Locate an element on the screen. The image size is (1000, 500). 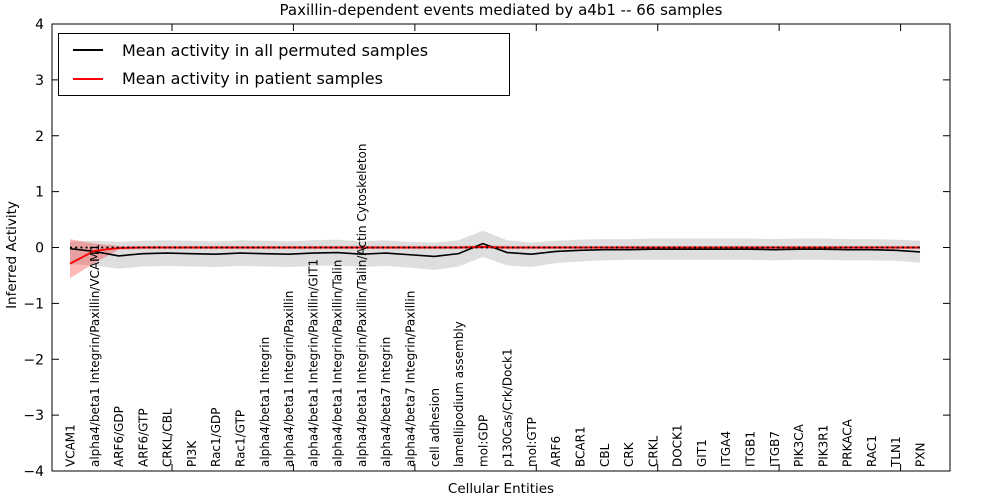
y-axis-label: Inferred Activity is located at coordinates (12, 255).